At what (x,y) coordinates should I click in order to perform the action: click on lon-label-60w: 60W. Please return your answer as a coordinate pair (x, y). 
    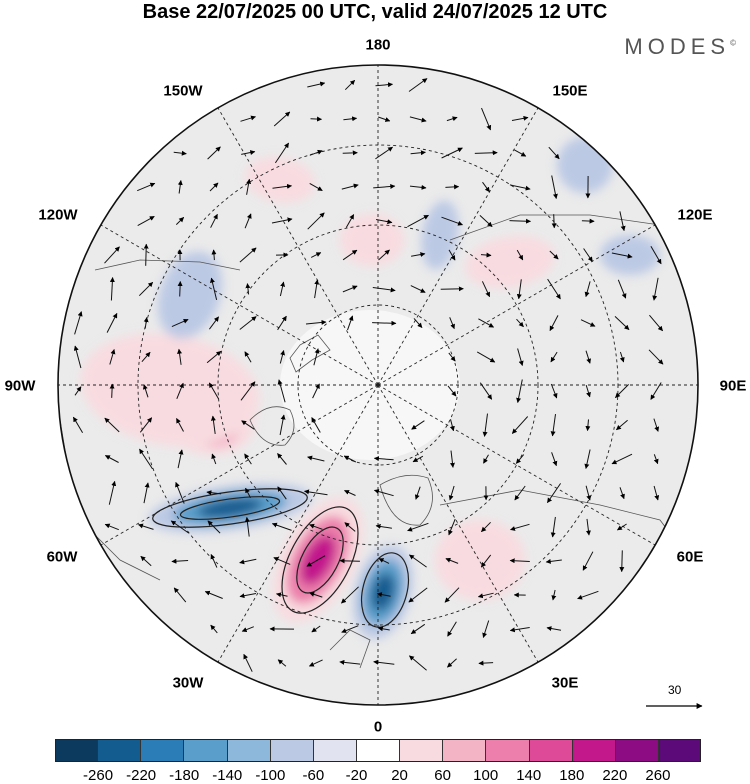
    Looking at the image, I should click on (62, 557).